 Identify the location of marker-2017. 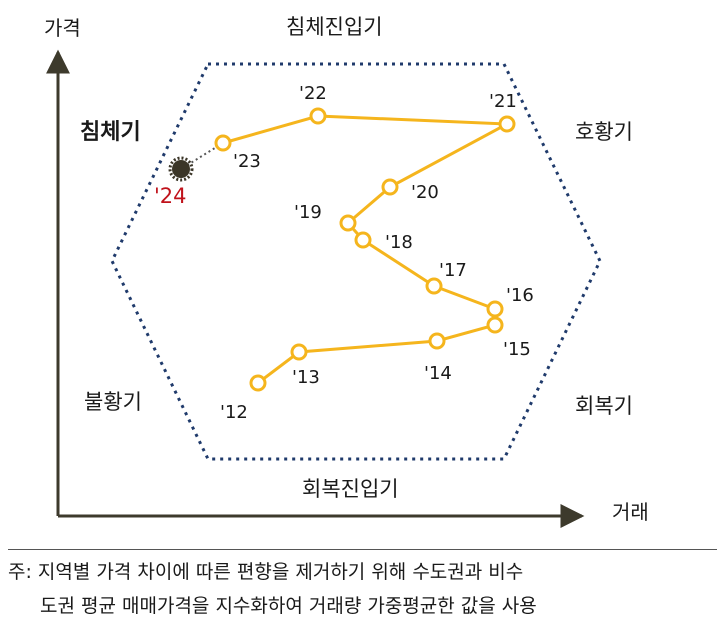
(434, 286).